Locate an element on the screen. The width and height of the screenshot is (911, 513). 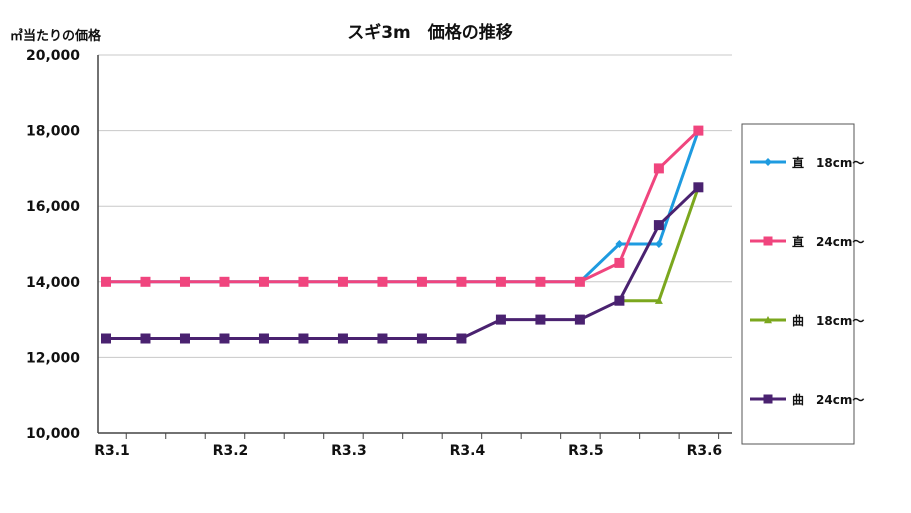
x-tick-label: R3.3 is located at coordinates (349, 451).